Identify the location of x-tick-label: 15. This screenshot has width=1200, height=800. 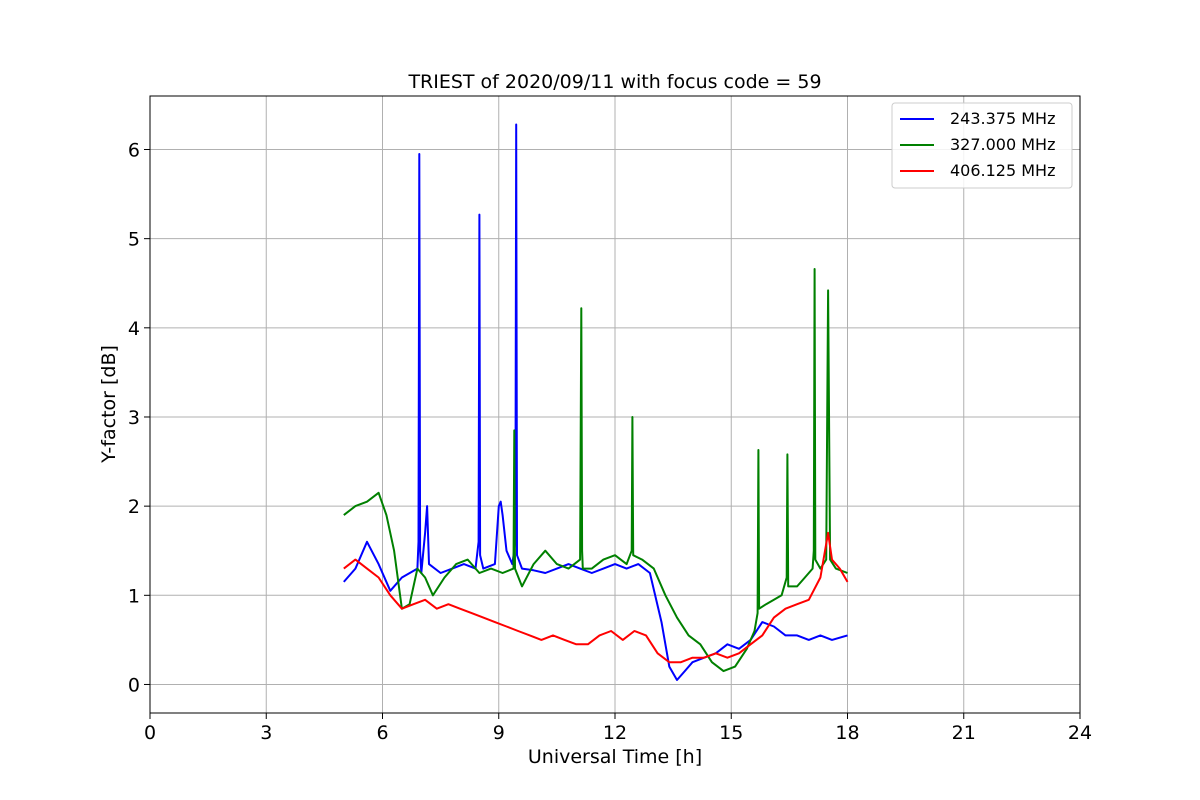
(731, 733).